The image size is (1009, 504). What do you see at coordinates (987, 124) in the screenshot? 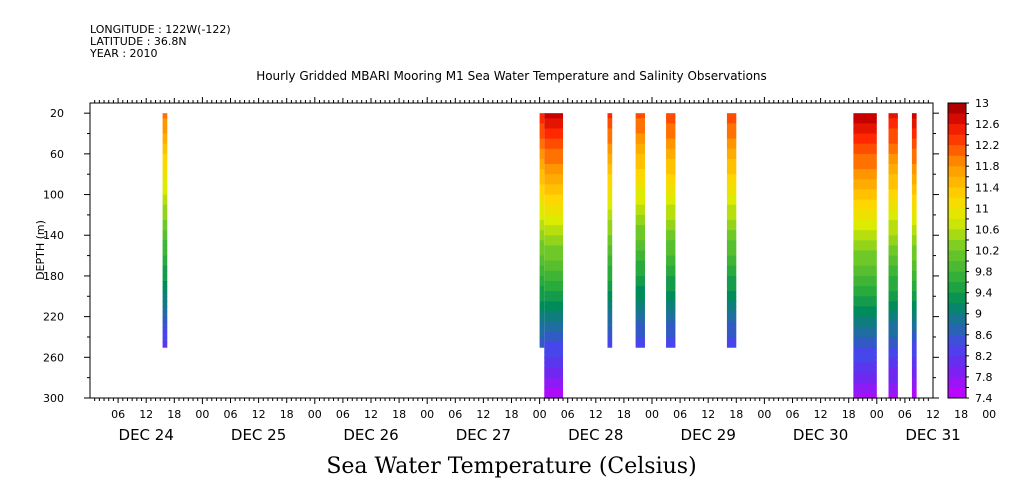
I see `colorbar-label: 12.6` at bounding box center [987, 124].